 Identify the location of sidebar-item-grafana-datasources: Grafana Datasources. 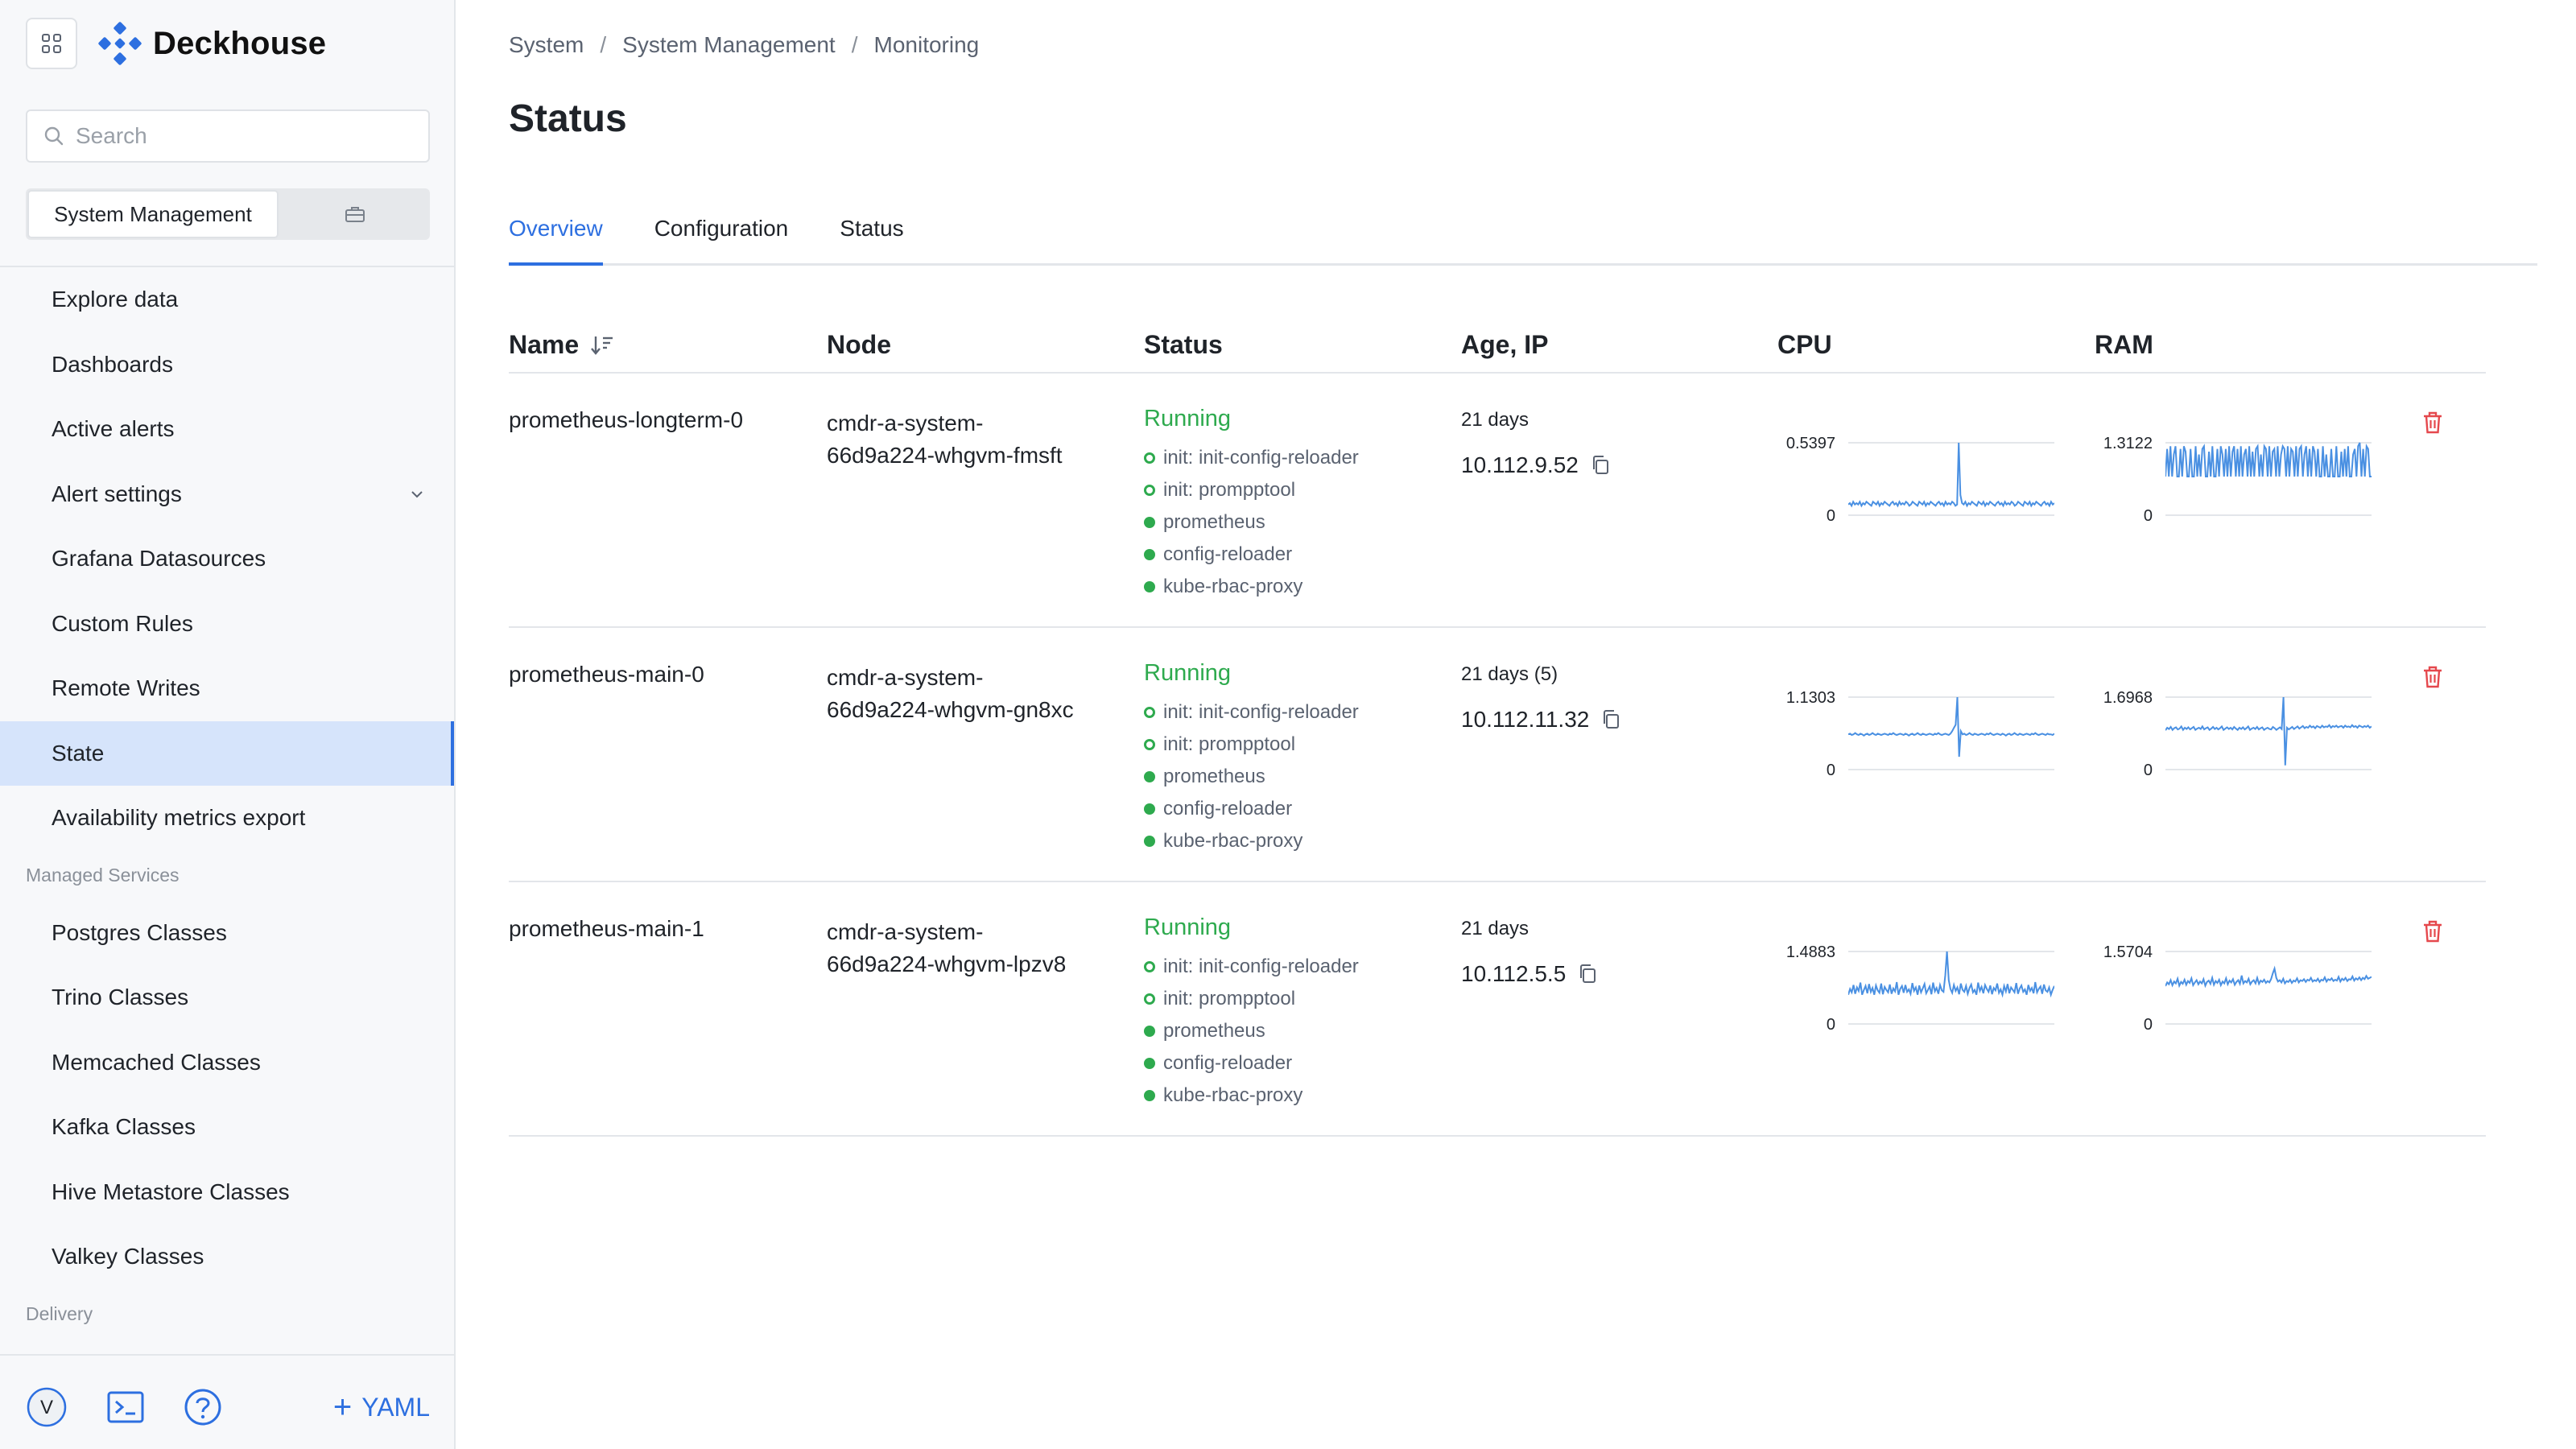
(227, 559).